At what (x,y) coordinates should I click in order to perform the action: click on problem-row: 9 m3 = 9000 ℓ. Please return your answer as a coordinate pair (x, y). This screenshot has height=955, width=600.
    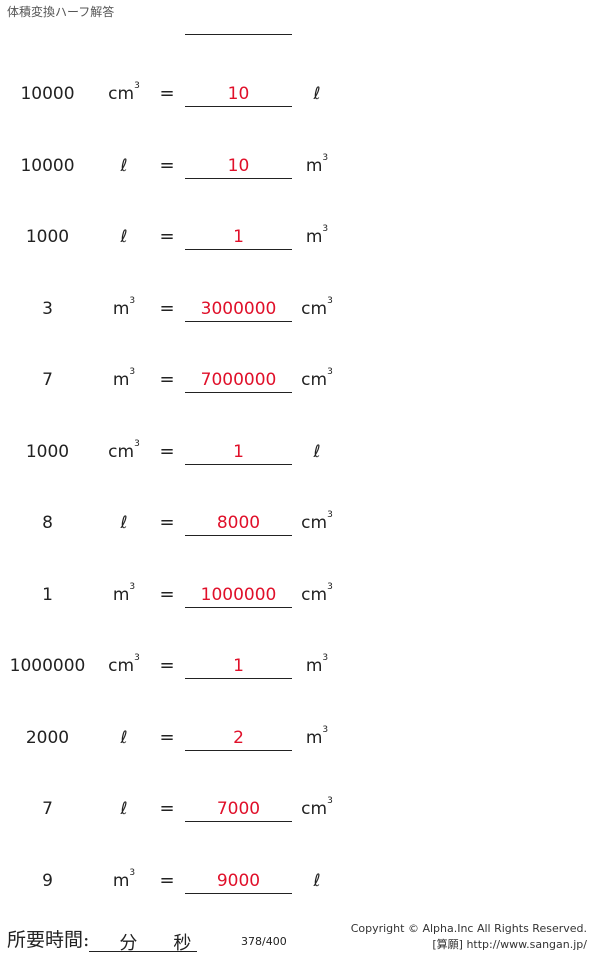
    Looking at the image, I should click on (300, 884).